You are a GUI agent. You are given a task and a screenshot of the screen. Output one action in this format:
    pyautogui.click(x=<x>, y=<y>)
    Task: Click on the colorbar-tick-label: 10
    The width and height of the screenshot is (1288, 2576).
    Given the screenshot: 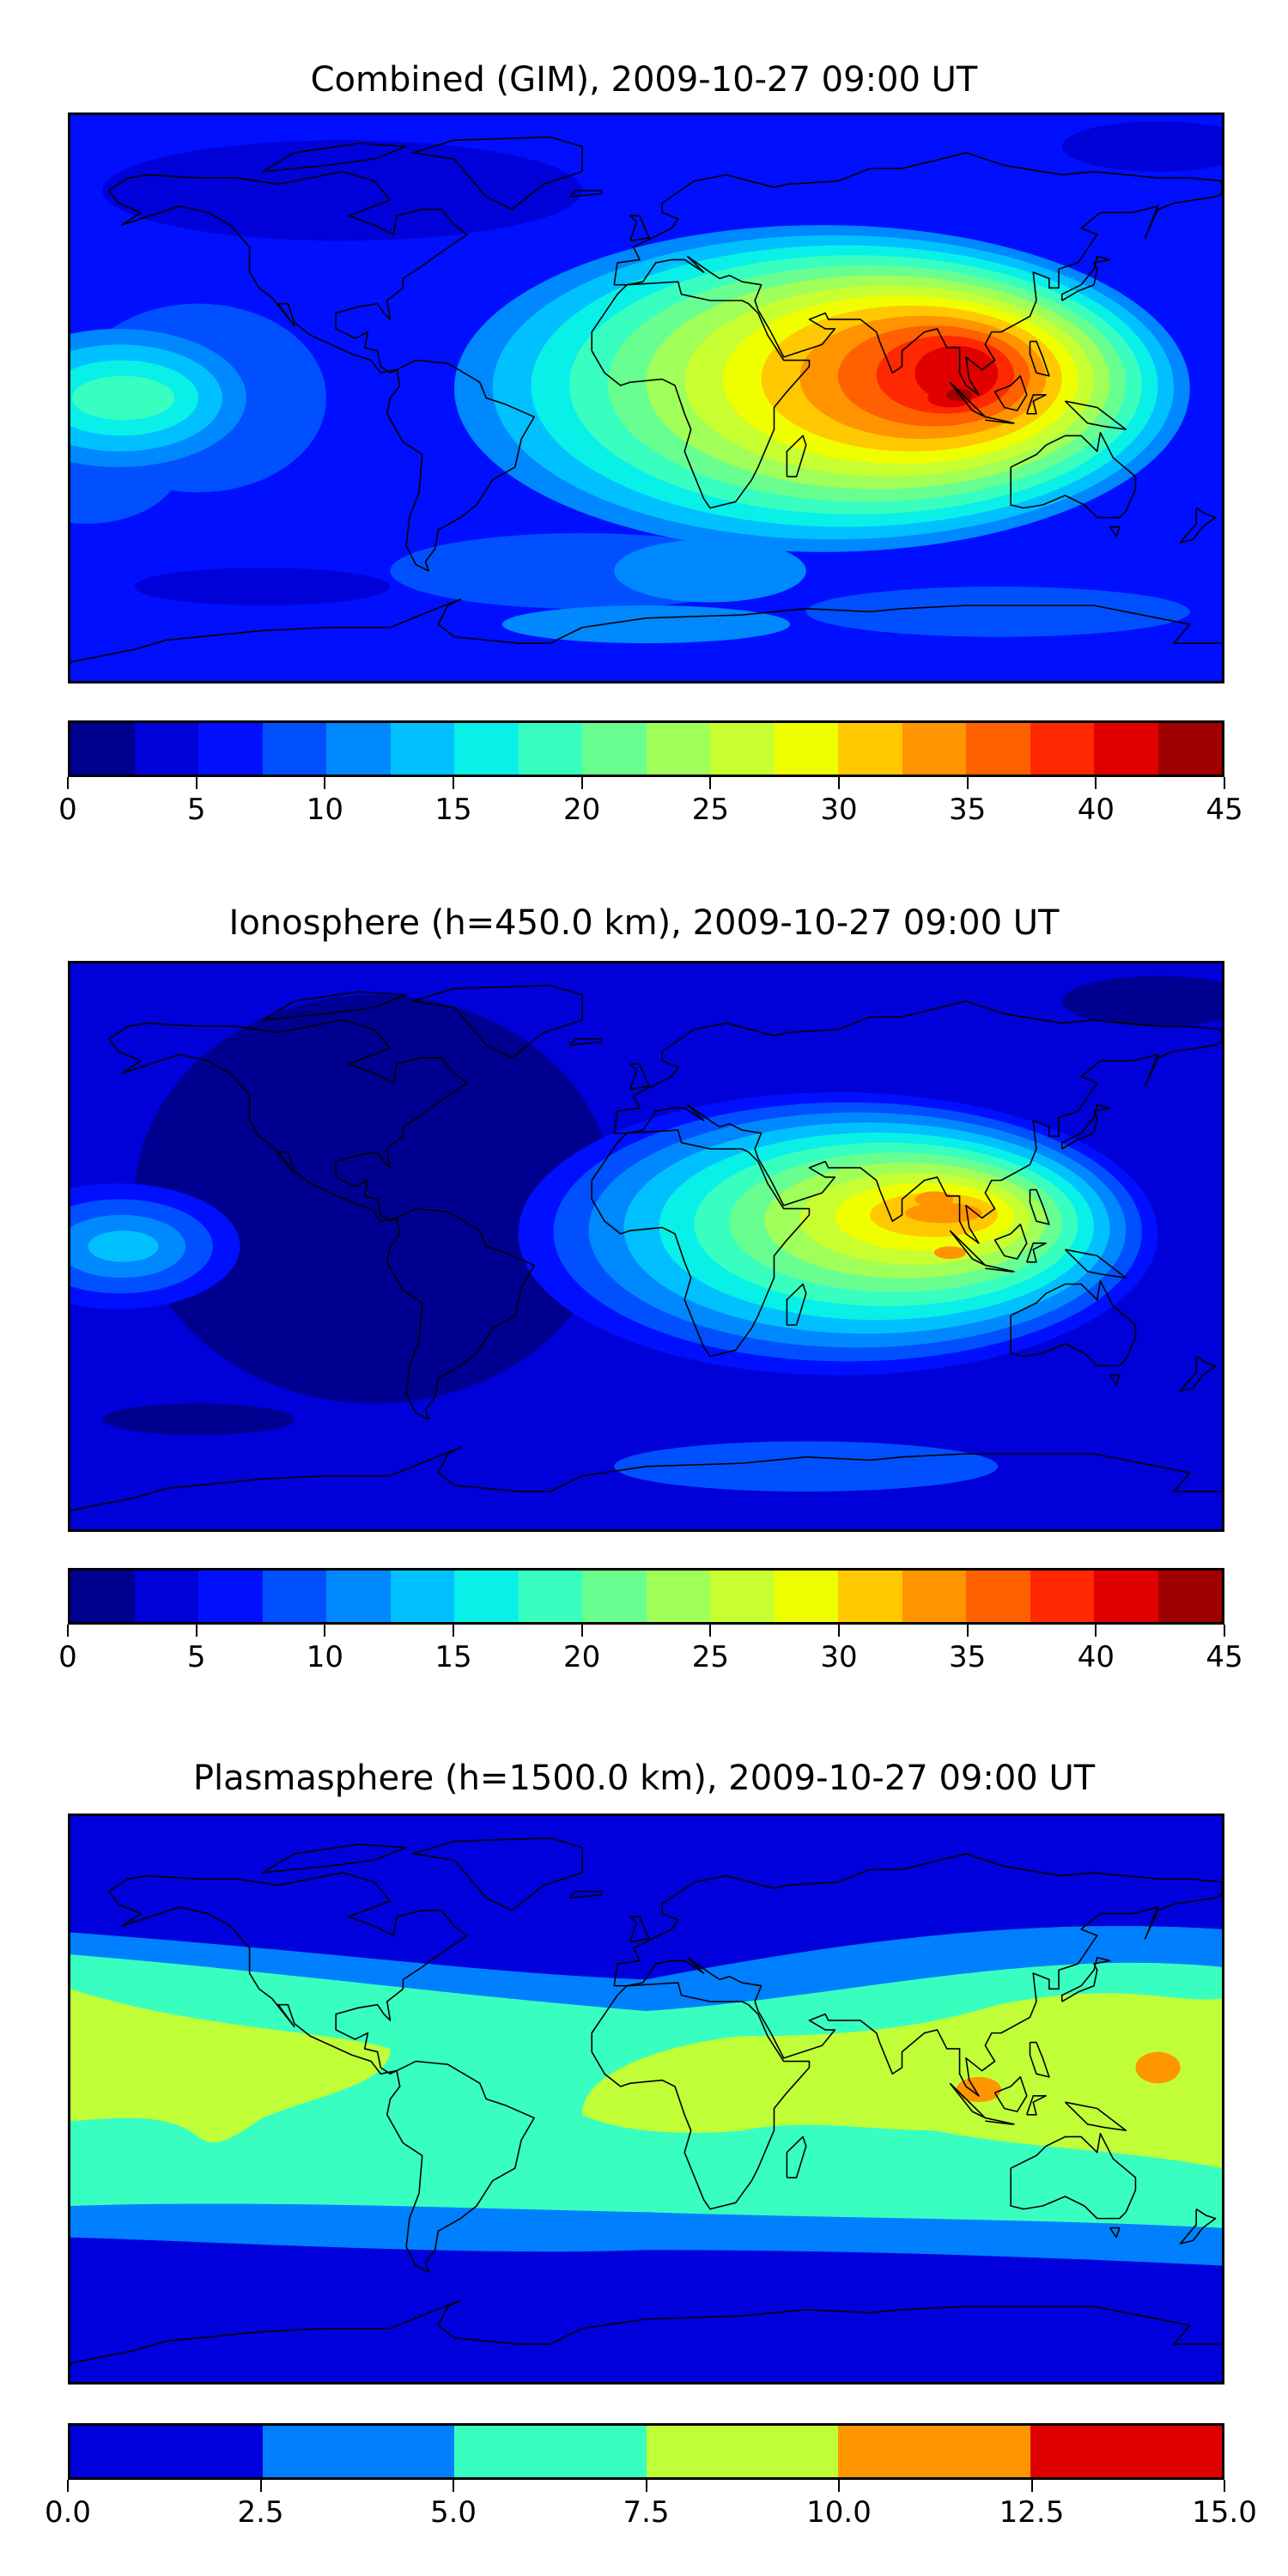 What is the action you would take?
    pyautogui.click(x=324, y=1657)
    